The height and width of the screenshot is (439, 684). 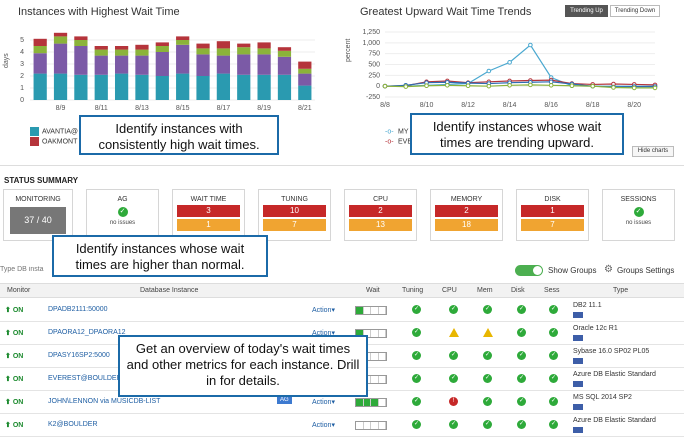 What do you see at coordinates (611, 351) in the screenshot?
I see `instance-type: Sybase 16.0 SP02 PL05` at bounding box center [611, 351].